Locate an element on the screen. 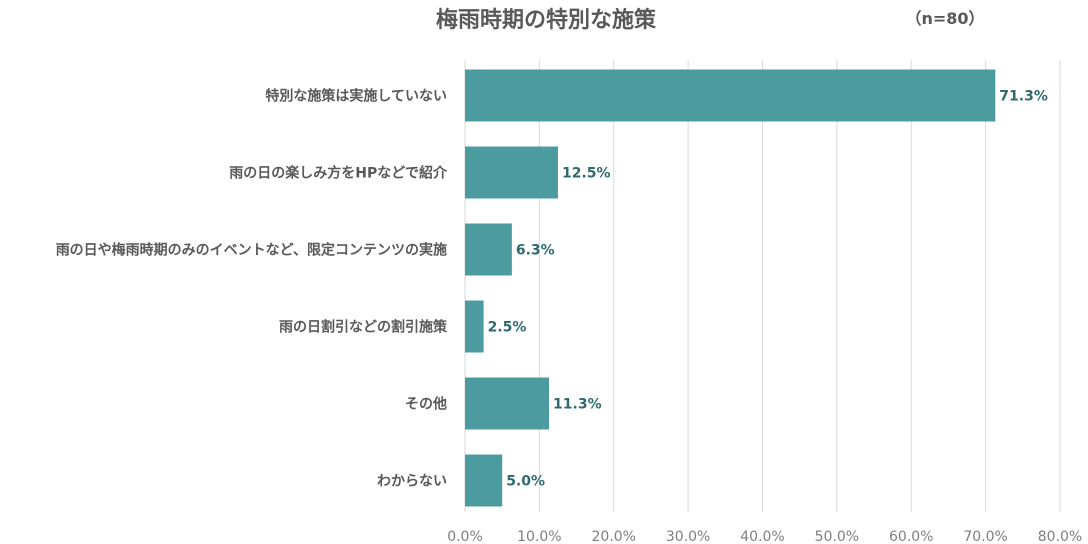  data-label: 6.3% is located at coordinates (535, 251).